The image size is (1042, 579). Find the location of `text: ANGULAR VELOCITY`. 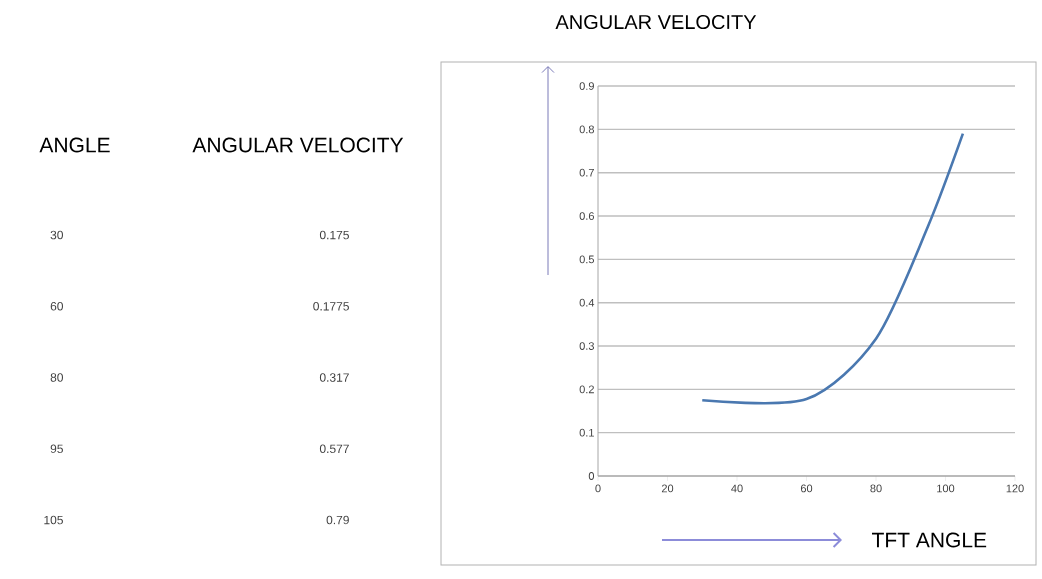

text: ANGULAR VELOCITY is located at coordinates (298, 145).